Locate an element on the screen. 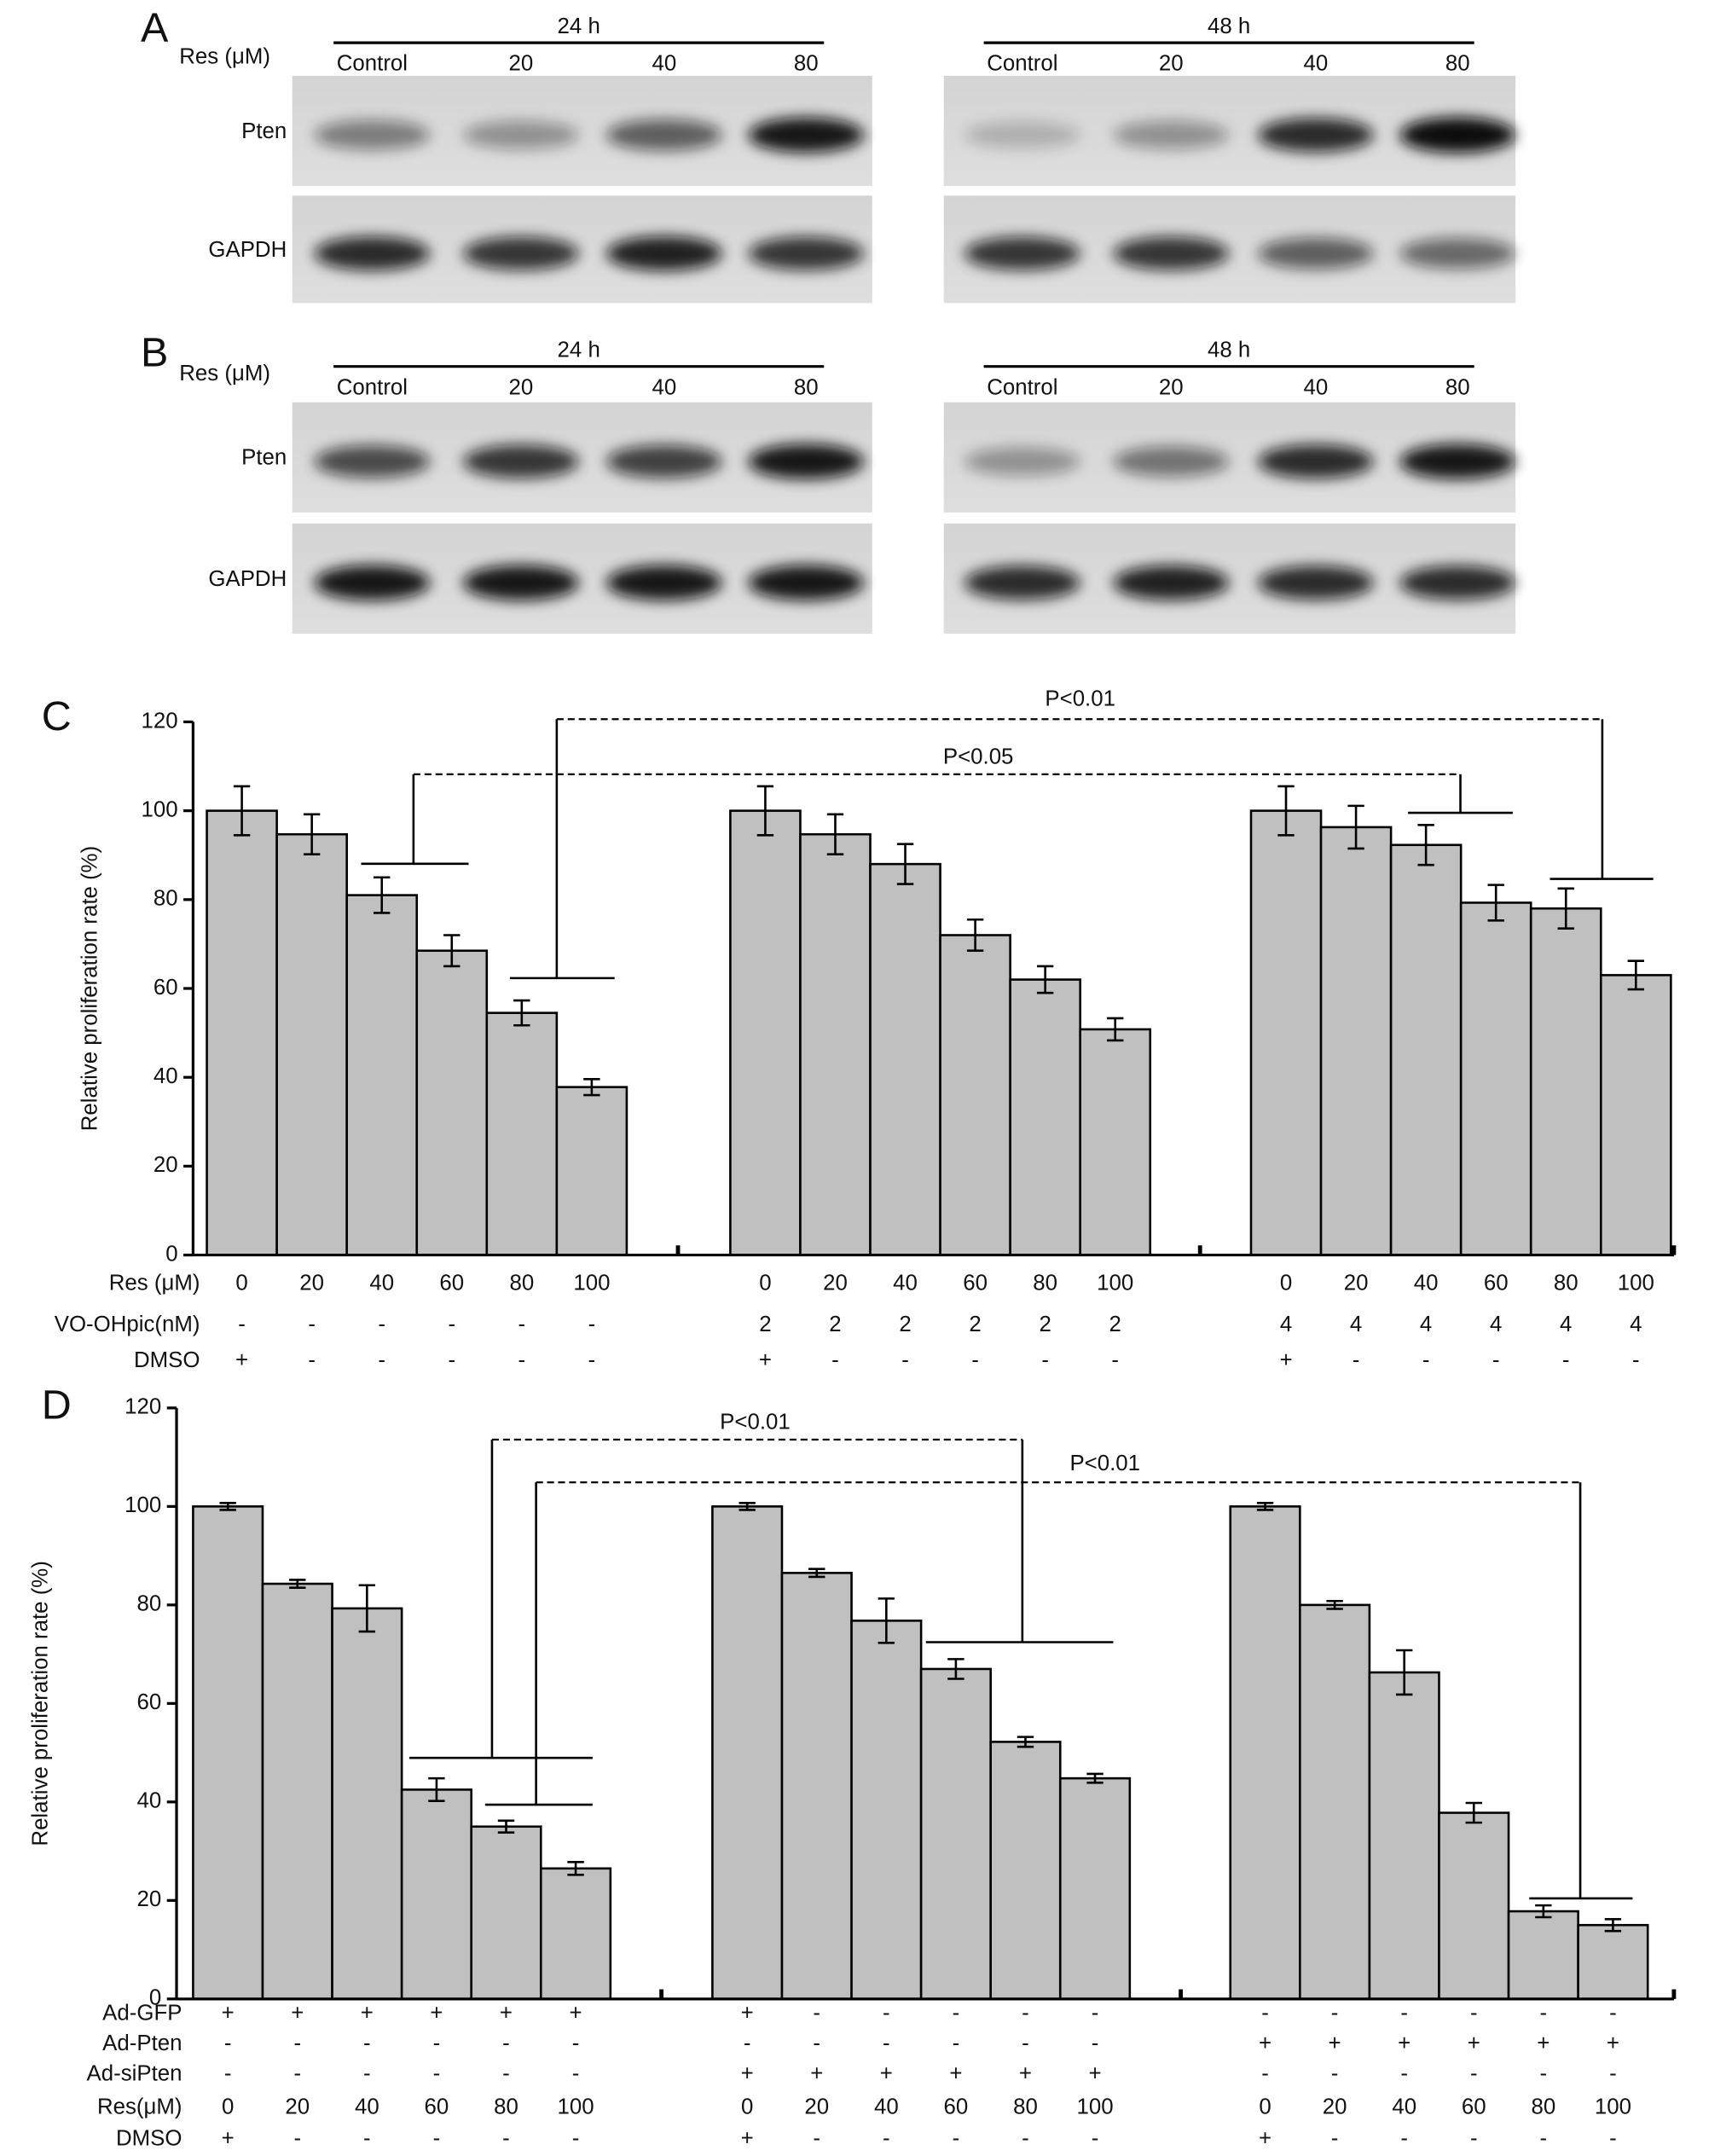  y-tick-label: 120 is located at coordinates (160, 721).